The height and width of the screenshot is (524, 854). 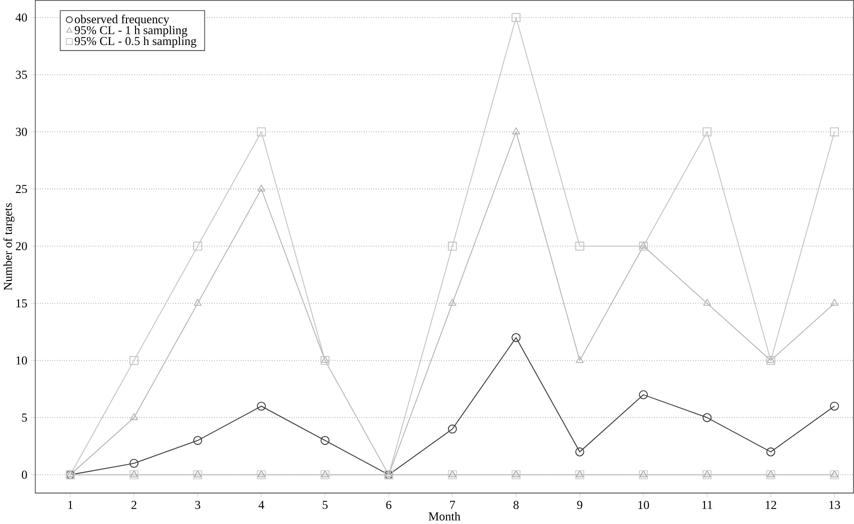 What do you see at coordinates (135, 42) in the screenshot?
I see `legend-label: 95% CL - 0.5 h sampling` at bounding box center [135, 42].